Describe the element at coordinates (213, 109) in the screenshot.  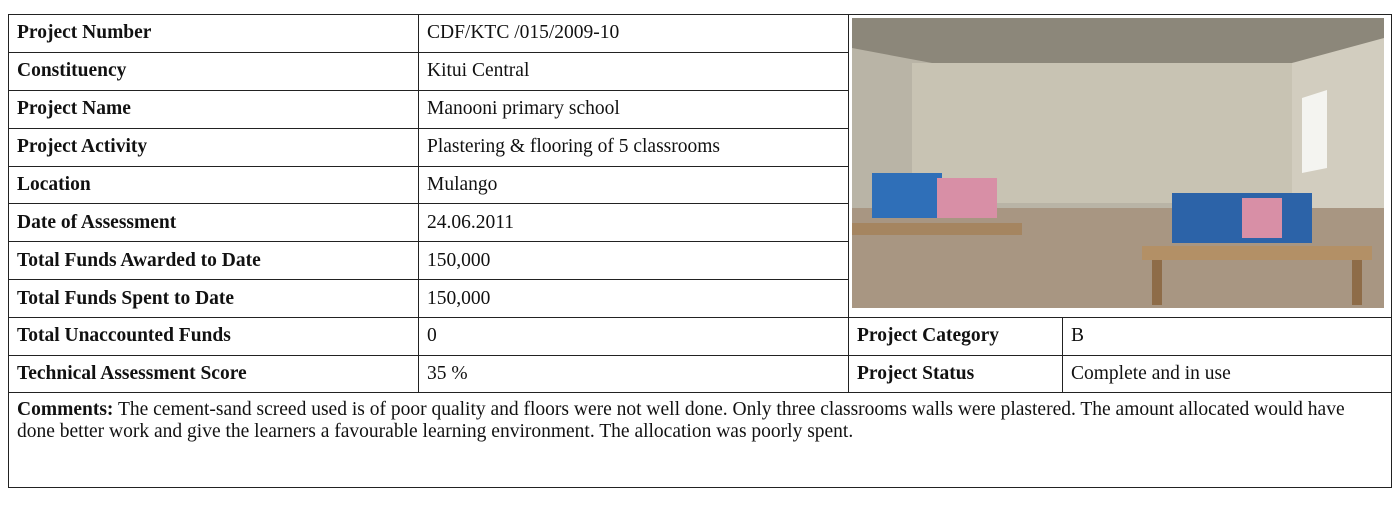
I see `label: Project Name` at that location.